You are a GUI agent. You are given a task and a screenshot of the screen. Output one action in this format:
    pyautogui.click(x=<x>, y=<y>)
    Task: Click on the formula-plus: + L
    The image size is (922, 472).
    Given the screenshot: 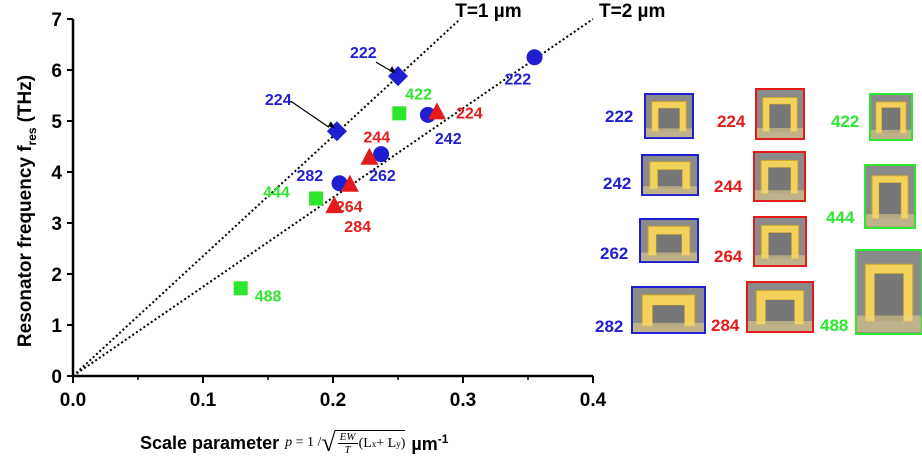 What is the action you would take?
    pyautogui.click(x=386, y=443)
    